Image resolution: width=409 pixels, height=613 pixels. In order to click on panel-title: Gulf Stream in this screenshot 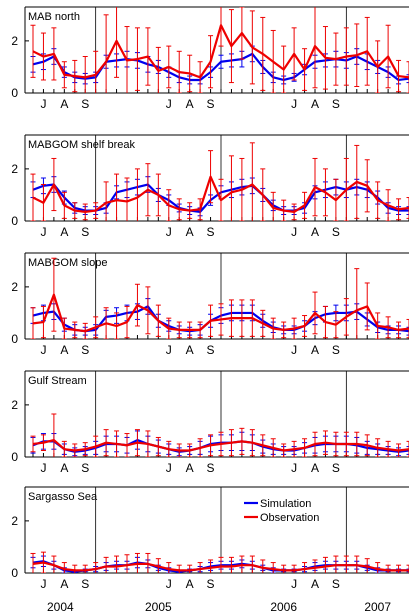, I will do `click(57, 381)`.